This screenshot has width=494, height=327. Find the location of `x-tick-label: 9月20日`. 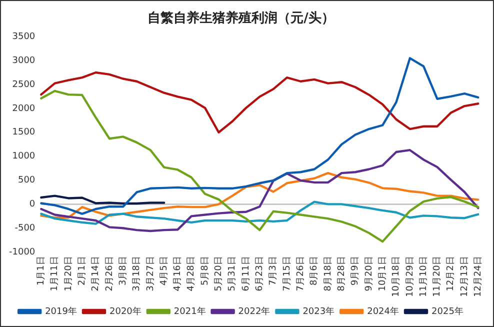

x-tick-label: 9月20日 is located at coordinates (369, 274).